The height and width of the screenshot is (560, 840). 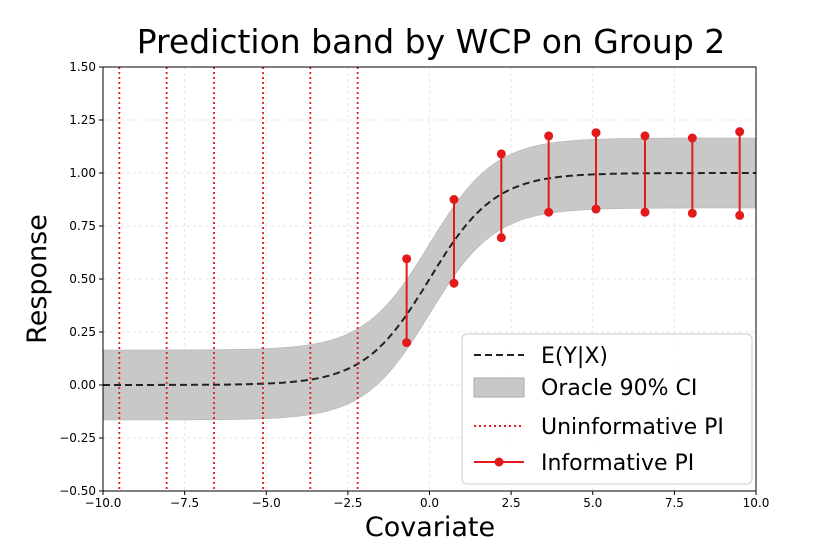 I want to click on y-tick-label: 1.50, so click(x=82, y=67).